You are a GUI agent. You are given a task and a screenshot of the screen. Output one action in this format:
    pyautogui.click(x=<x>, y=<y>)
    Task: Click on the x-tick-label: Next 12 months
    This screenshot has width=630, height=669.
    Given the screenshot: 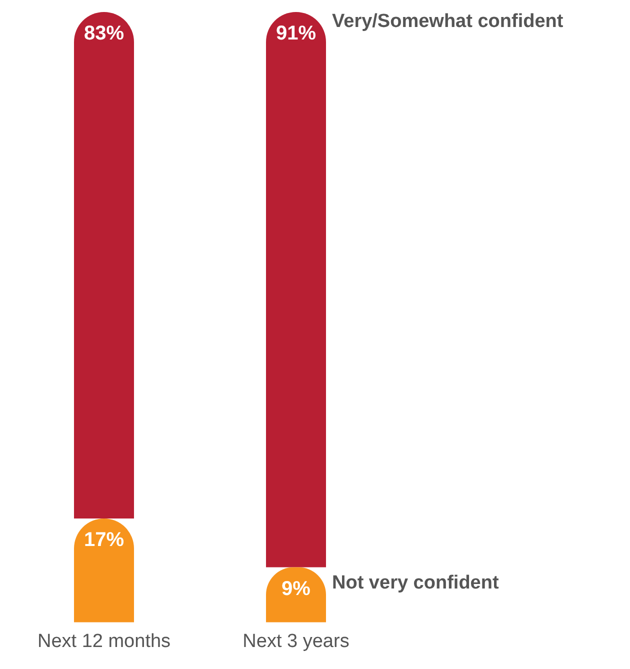 What is the action you would take?
    pyautogui.click(x=104, y=641)
    